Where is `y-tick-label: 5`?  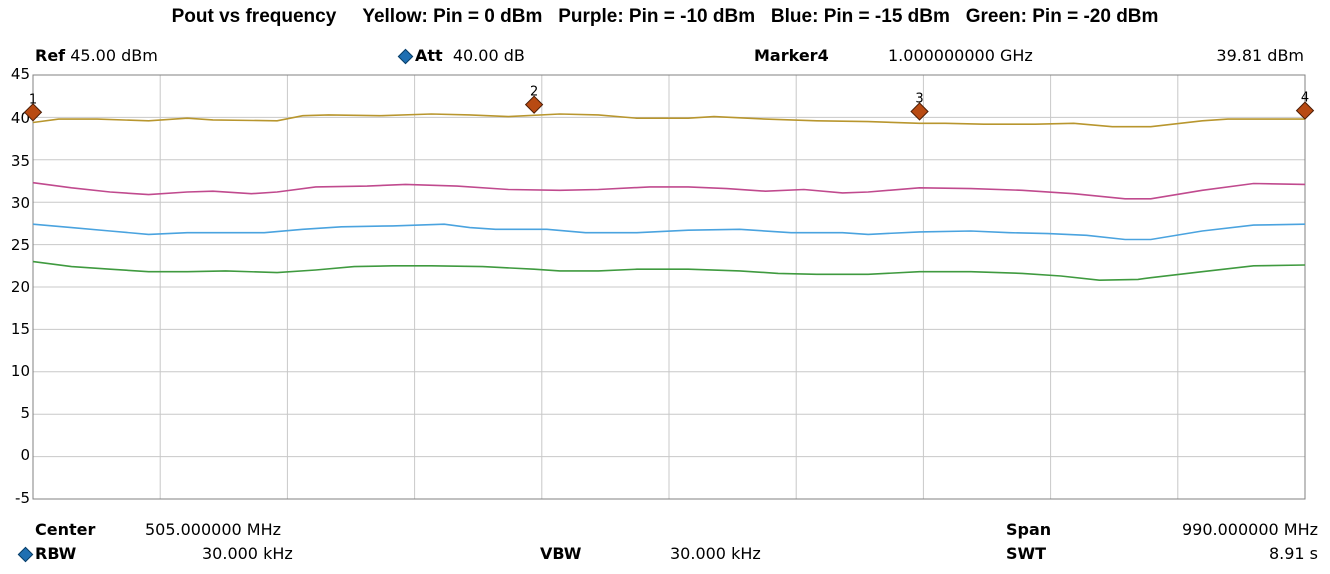 y-tick-label: 5 is located at coordinates (25, 413).